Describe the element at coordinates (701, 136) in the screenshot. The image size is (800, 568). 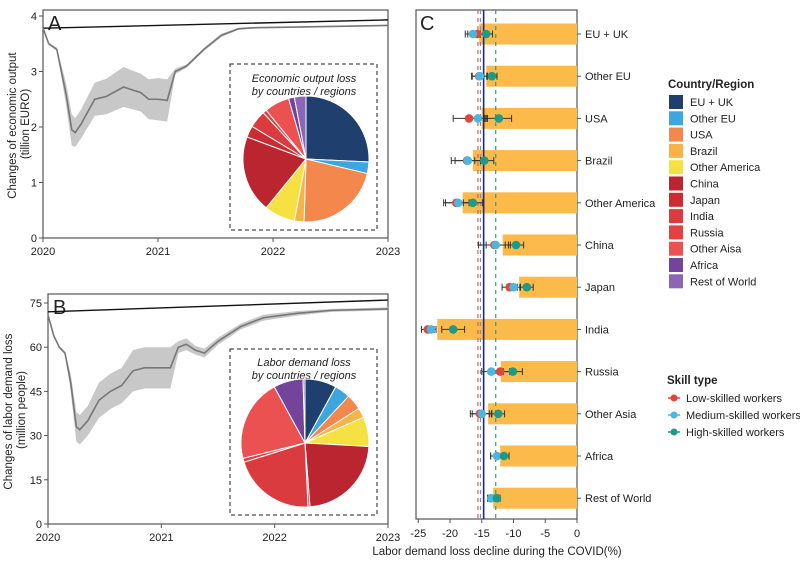
I see `legend-label: USA` at that location.